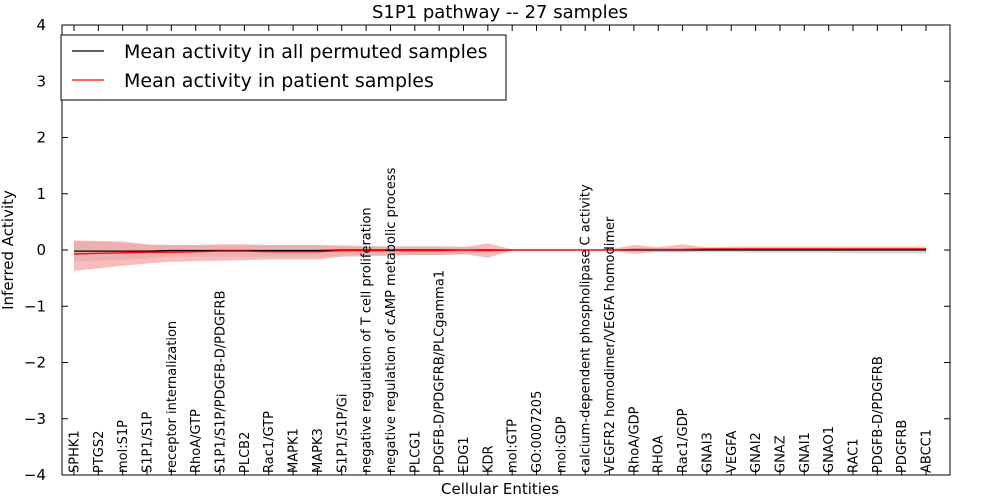 Image resolution: width=1000 pixels, height=500 pixels. Describe the element at coordinates (488, 459) in the screenshot. I see `x-tick-label: KDR` at that location.